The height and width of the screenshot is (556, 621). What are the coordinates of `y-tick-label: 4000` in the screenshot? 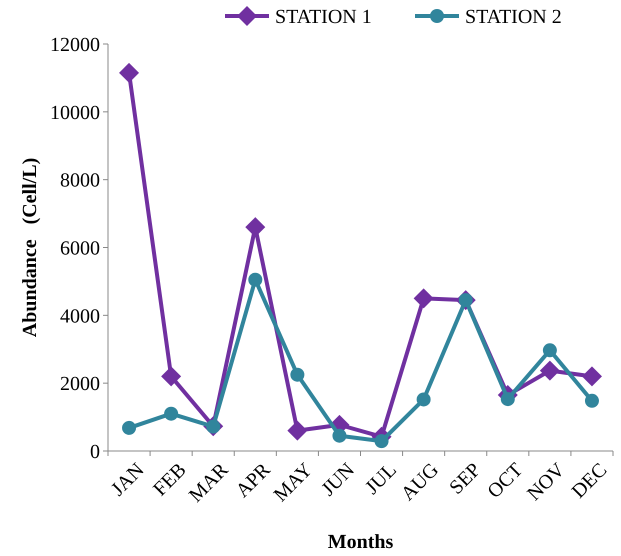 It's located at (80, 316).